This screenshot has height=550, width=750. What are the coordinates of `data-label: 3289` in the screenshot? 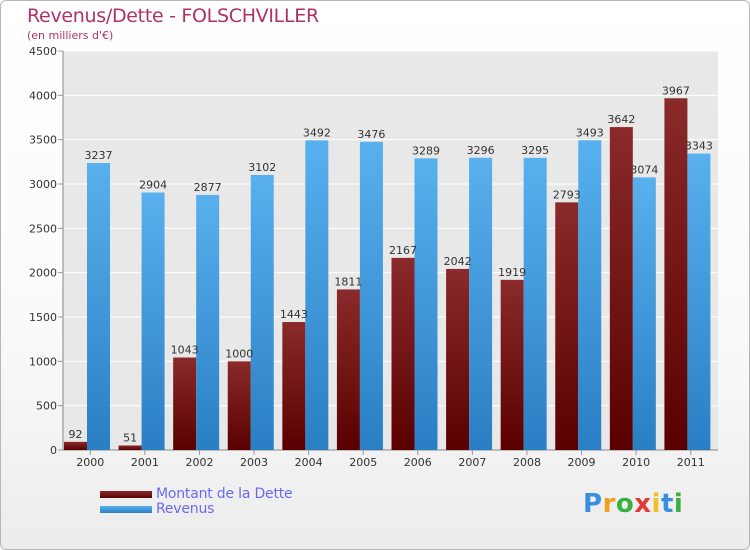 It's located at (426, 150).